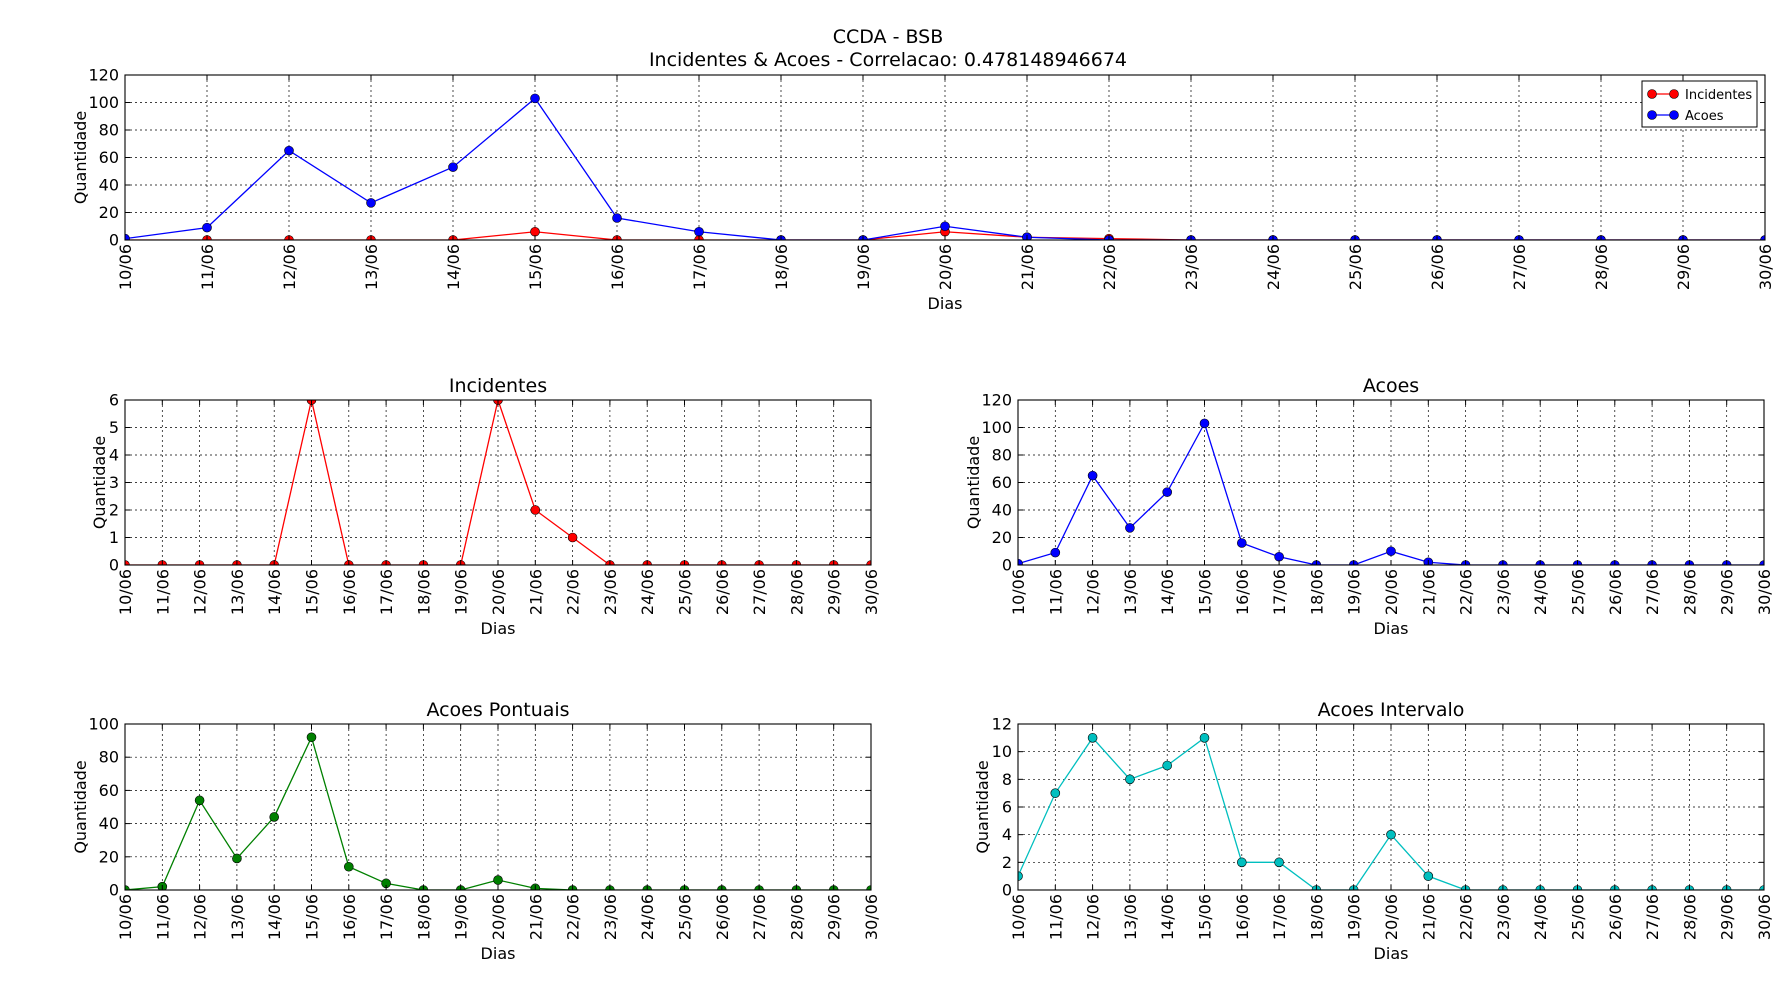  I want to click on x-tick-label: 28/06, so click(1689, 917).